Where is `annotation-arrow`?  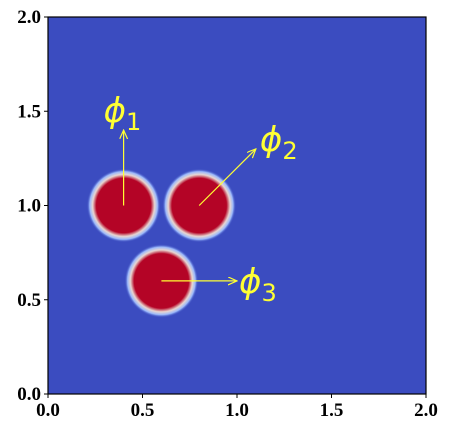
annotation-arrow is located at coordinates (227, 177).